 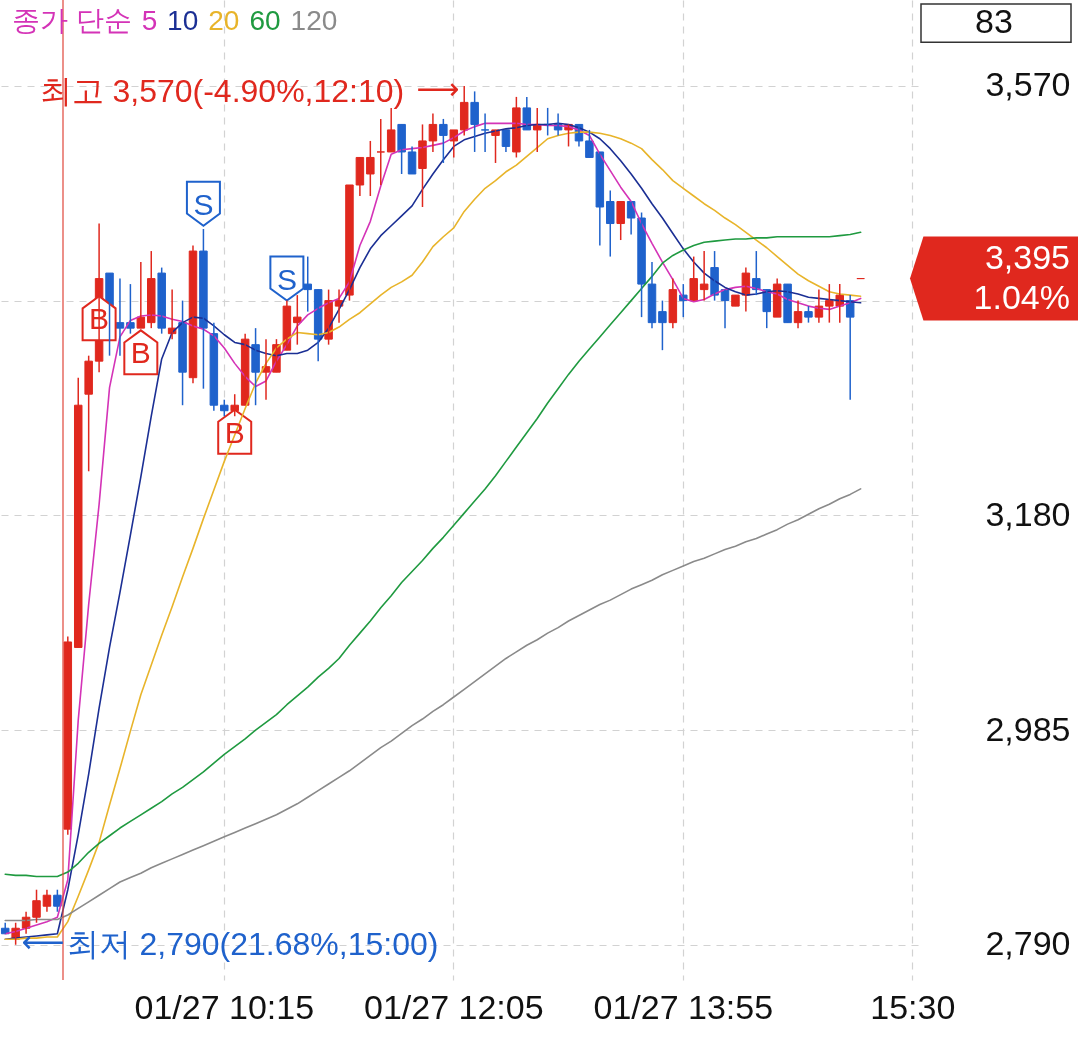 I want to click on x-tick-label: 15:30, so click(x=913, y=1006).